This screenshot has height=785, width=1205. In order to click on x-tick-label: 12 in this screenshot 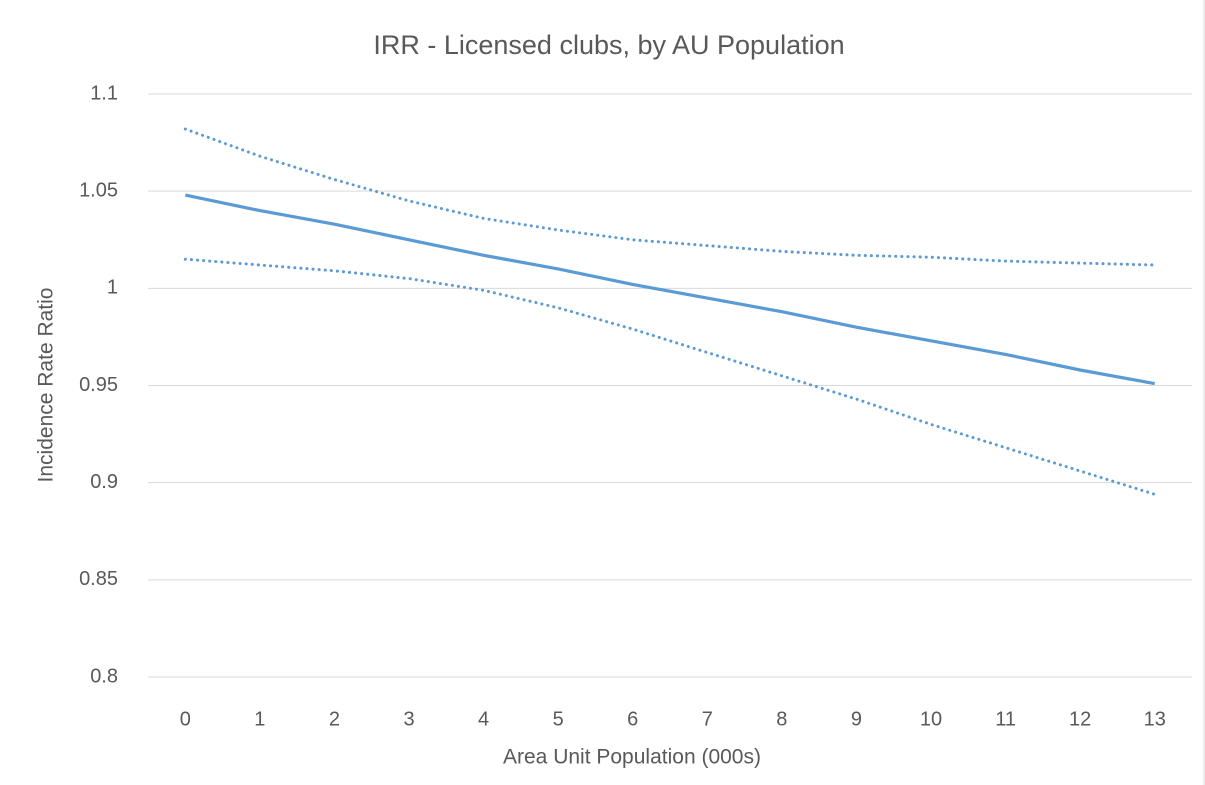, I will do `click(1080, 719)`.